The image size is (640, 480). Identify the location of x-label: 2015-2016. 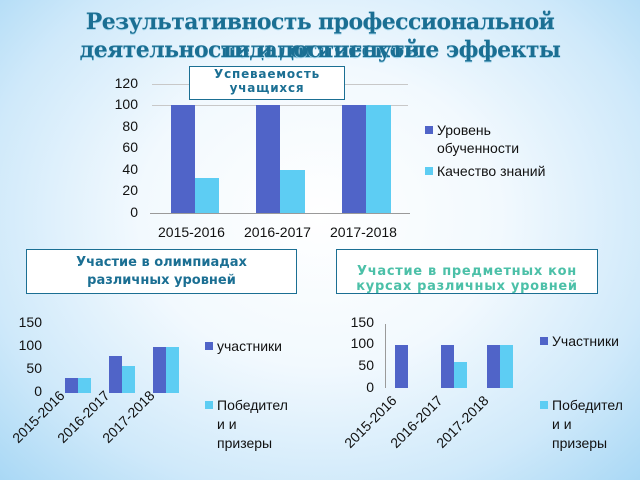
(191, 232).